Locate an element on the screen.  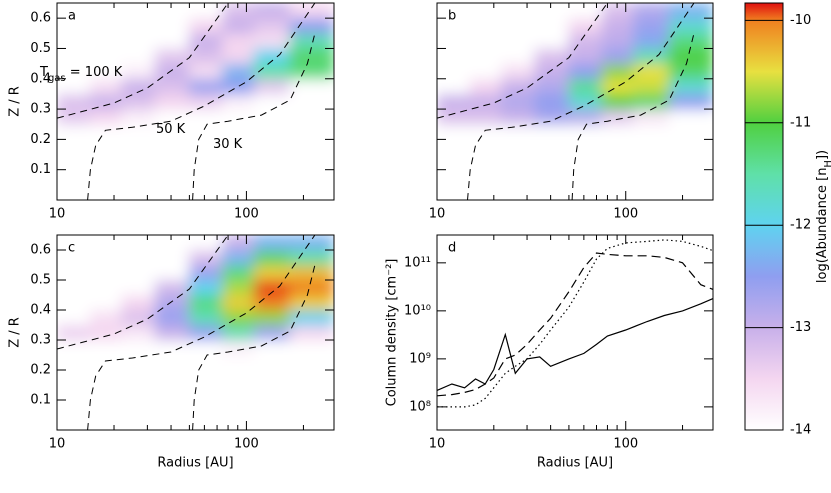
y-tick-label: 0.1 is located at coordinates (40, 169).